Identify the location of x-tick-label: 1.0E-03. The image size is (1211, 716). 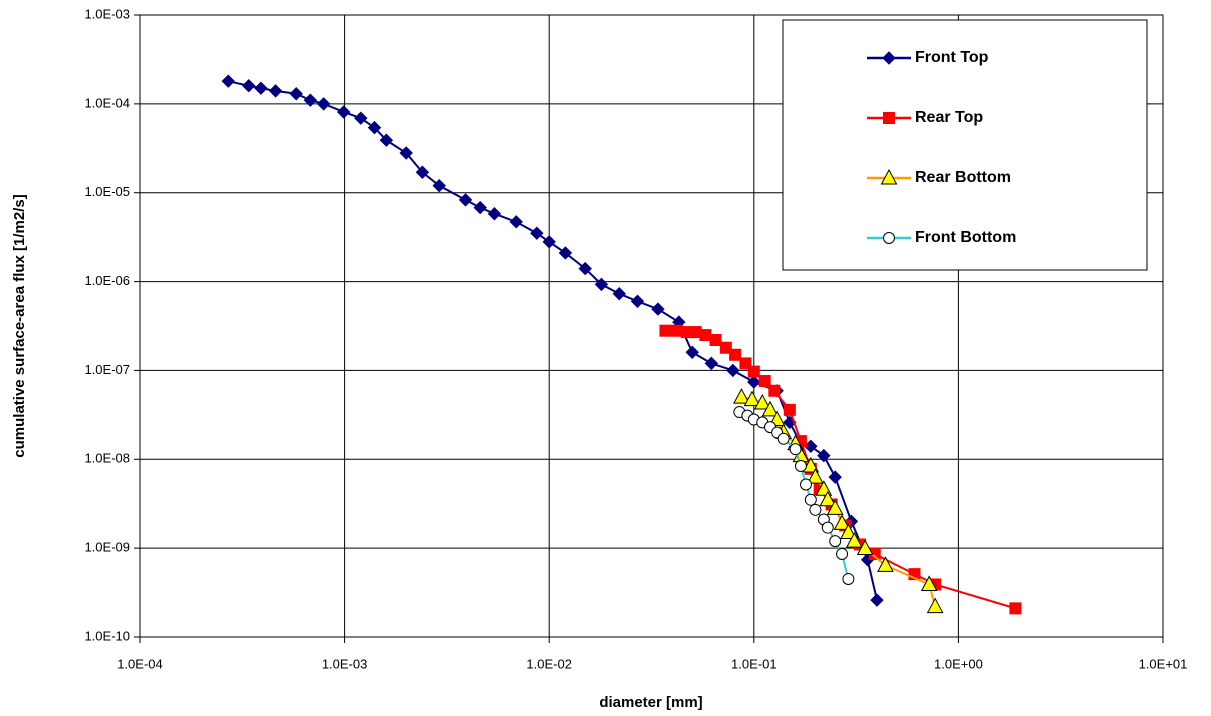
(345, 663).